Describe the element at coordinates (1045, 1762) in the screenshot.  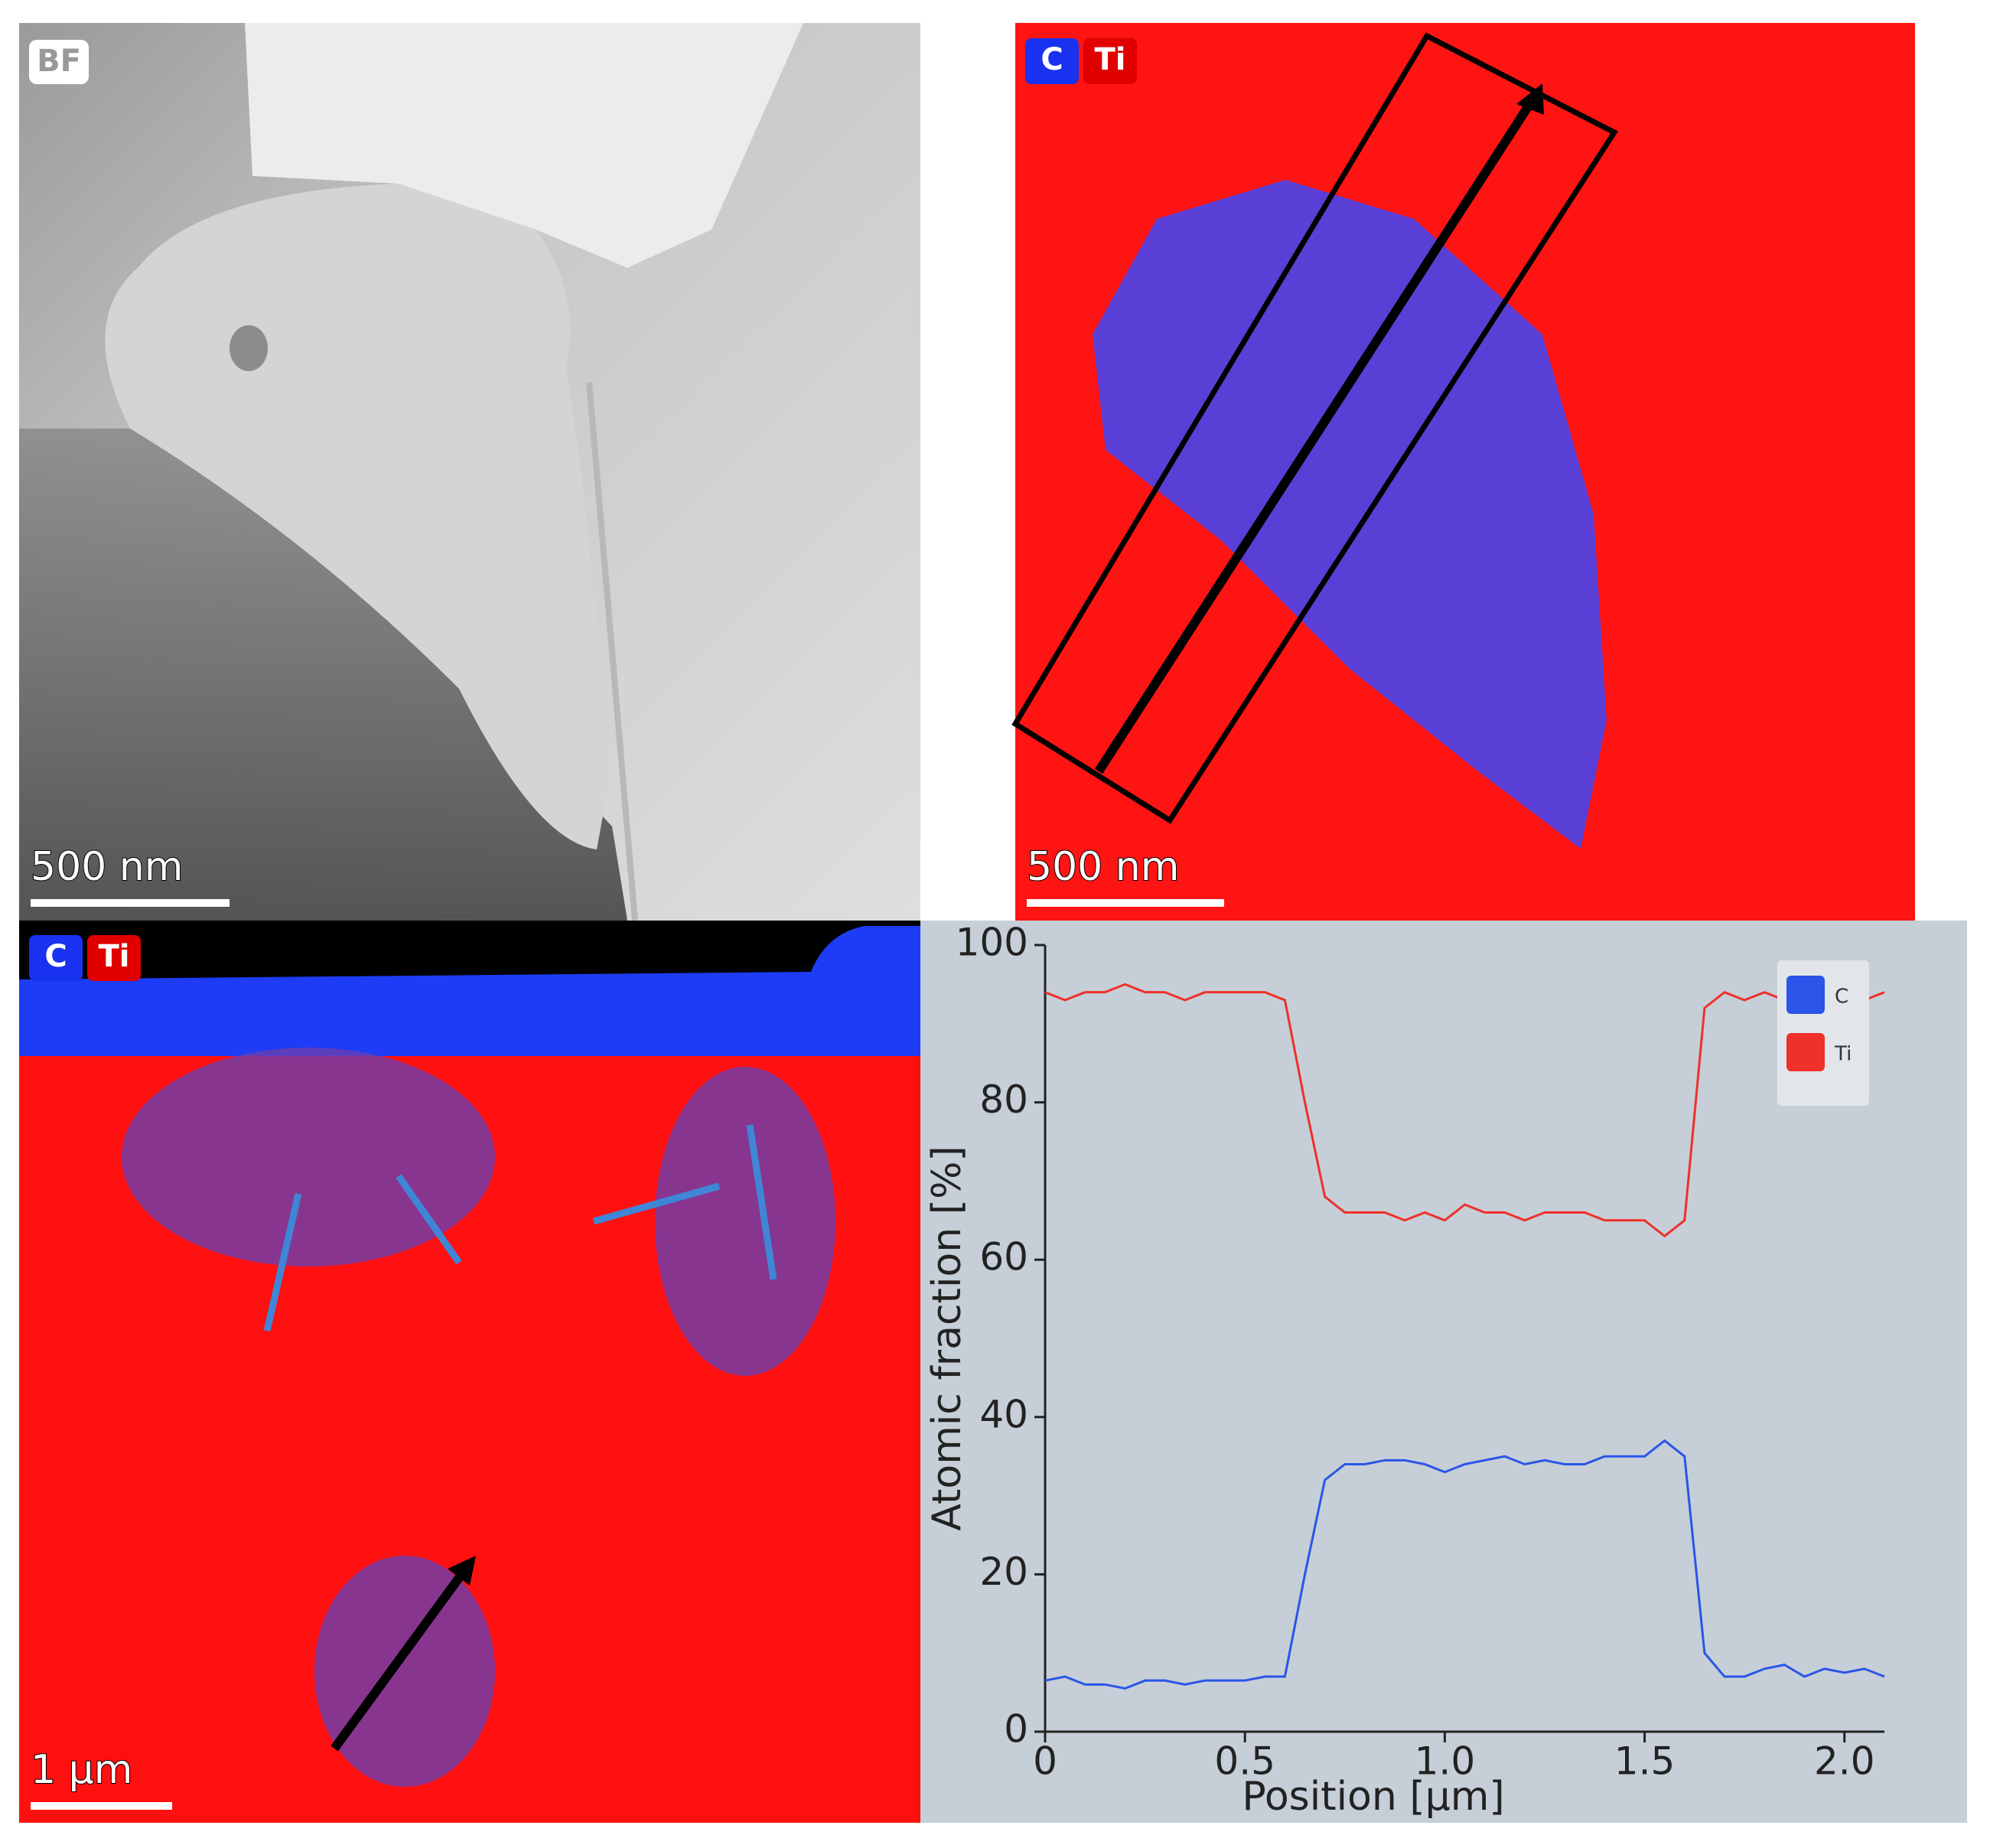
I see `x-tick-label: 0` at that location.